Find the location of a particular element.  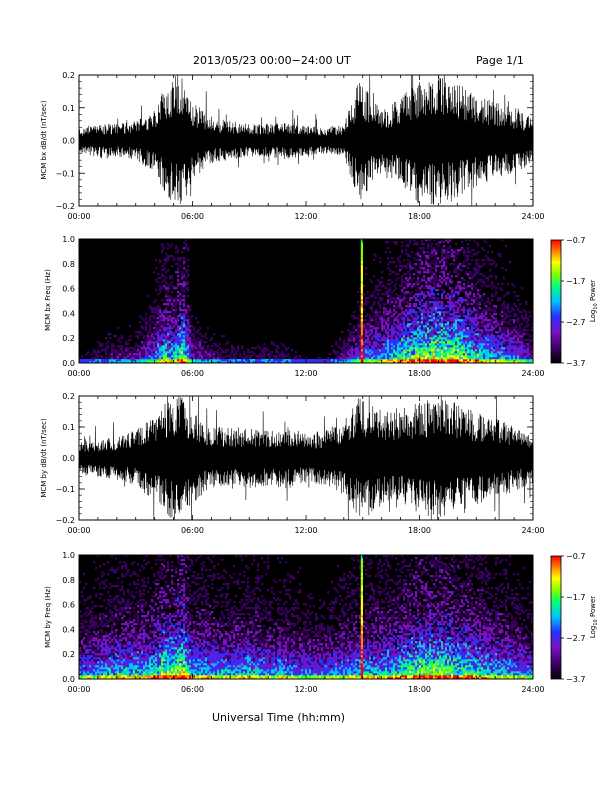

spectrogram-bx is located at coordinates (306, 301).